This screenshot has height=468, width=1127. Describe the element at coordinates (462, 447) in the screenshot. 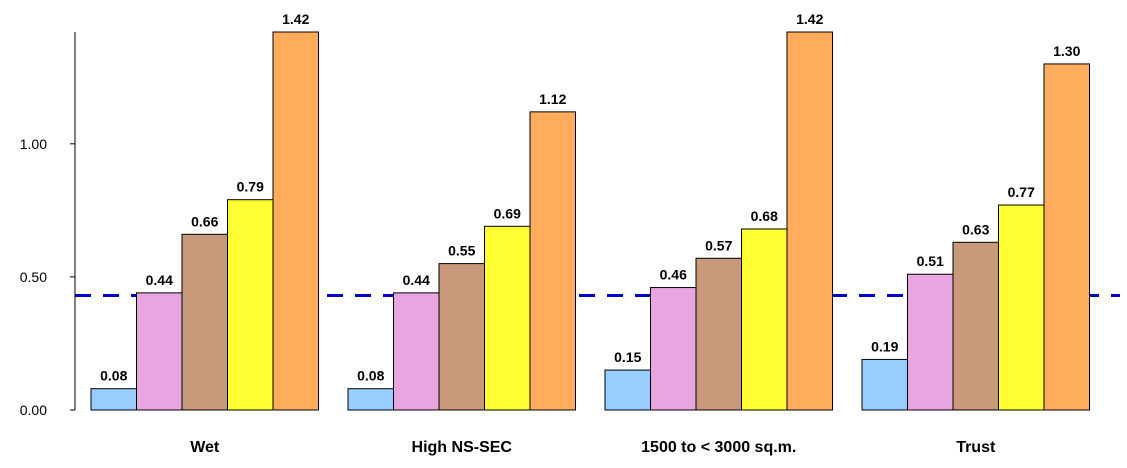

I see `category-label: High NS-SEC` at that location.